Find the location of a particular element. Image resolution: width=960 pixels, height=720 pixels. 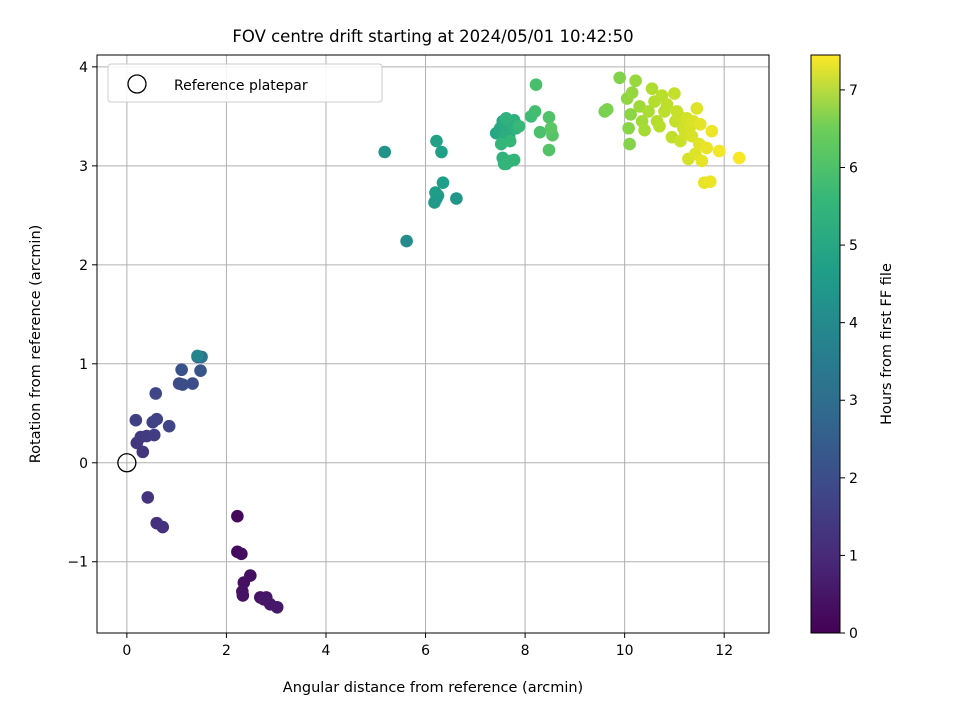

x-tick-label: 12 is located at coordinates (724, 651).